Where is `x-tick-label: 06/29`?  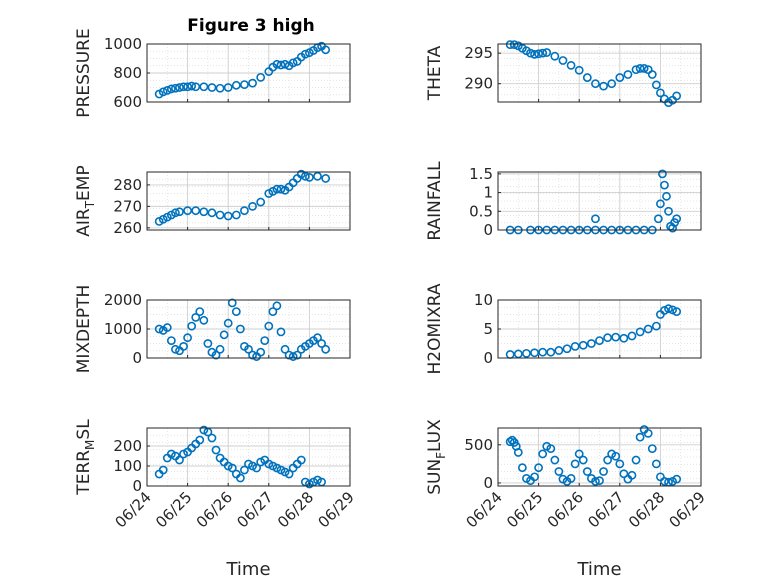
x-tick-label: 06/29 is located at coordinates (687, 509).